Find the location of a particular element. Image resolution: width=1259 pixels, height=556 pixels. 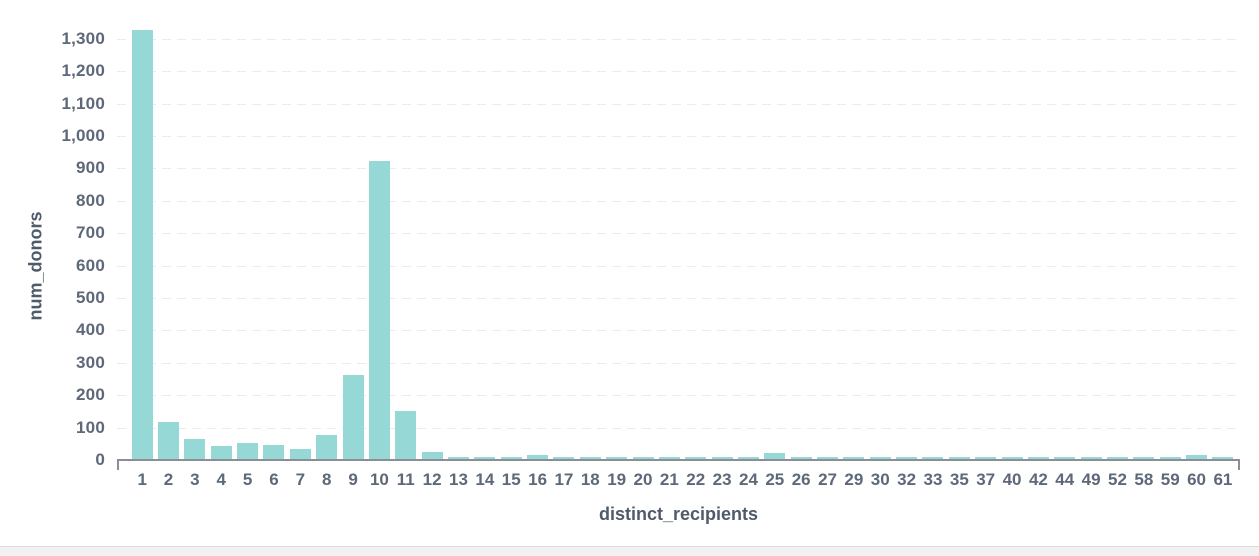

x-axis-line is located at coordinates (678, 464).